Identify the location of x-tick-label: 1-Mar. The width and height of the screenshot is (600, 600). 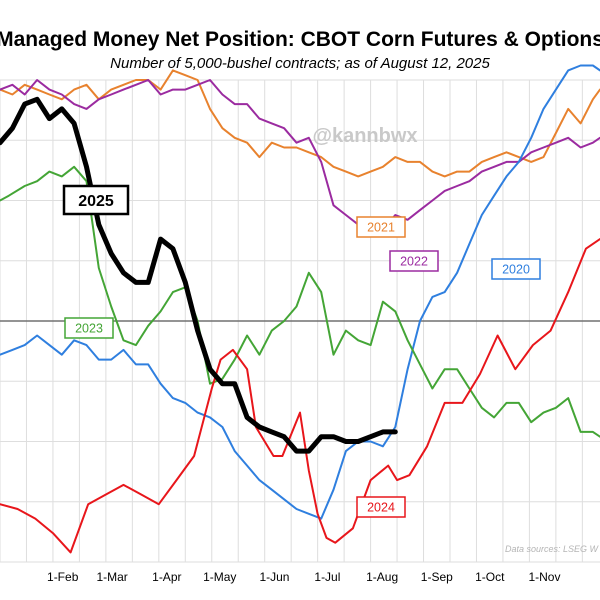
(111, 577).